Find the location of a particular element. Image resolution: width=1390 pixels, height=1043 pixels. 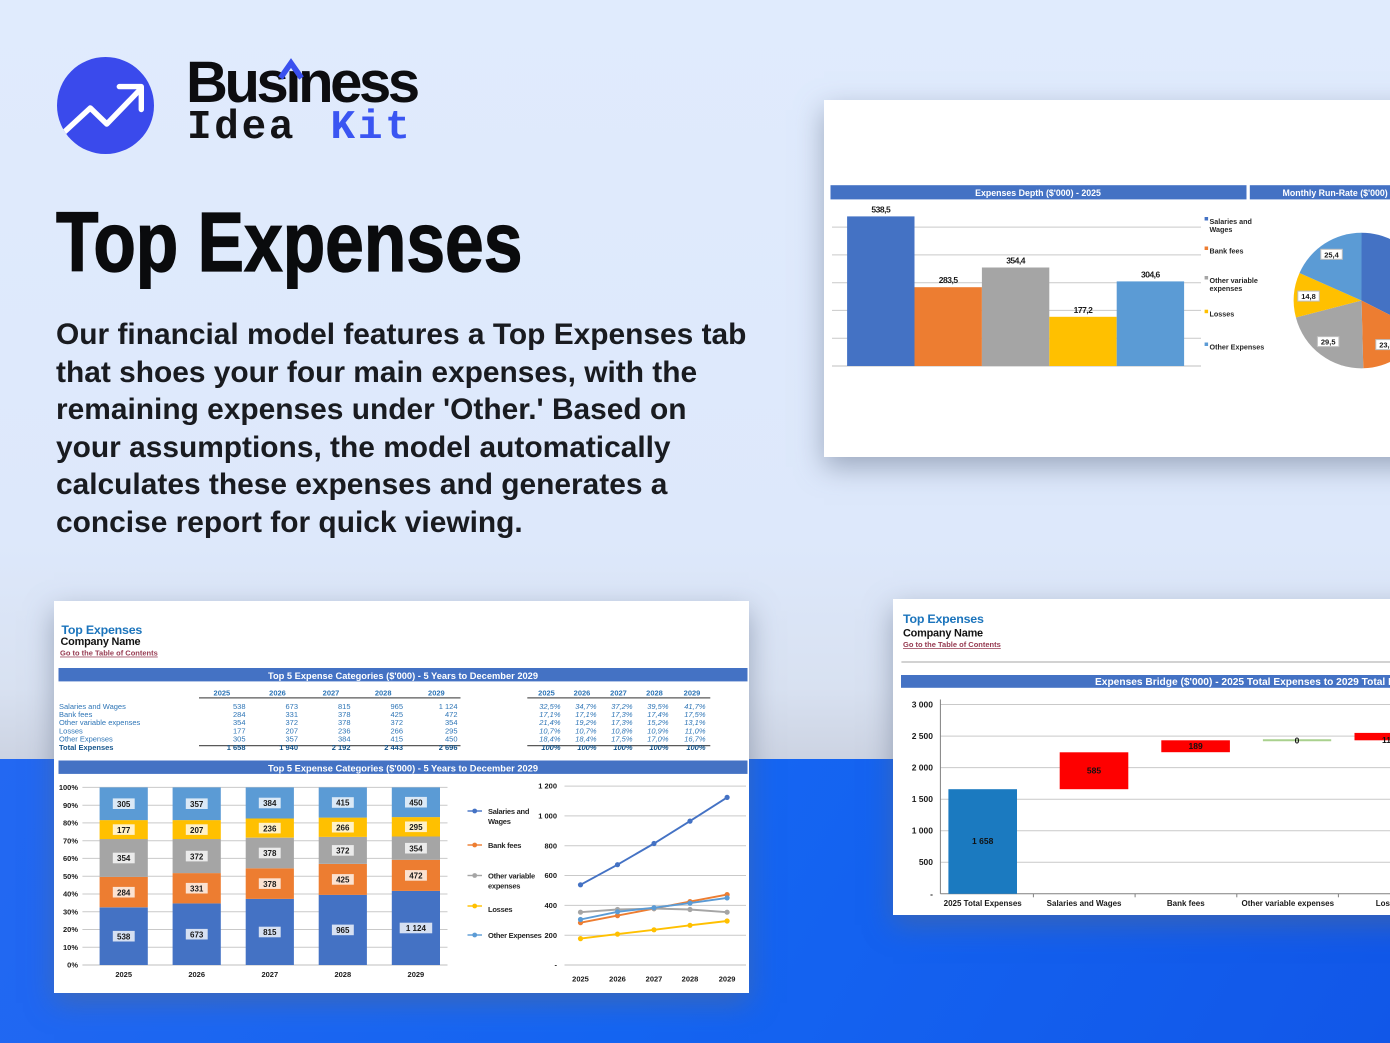

svg-text: 200 is located at coordinates (550, 935).